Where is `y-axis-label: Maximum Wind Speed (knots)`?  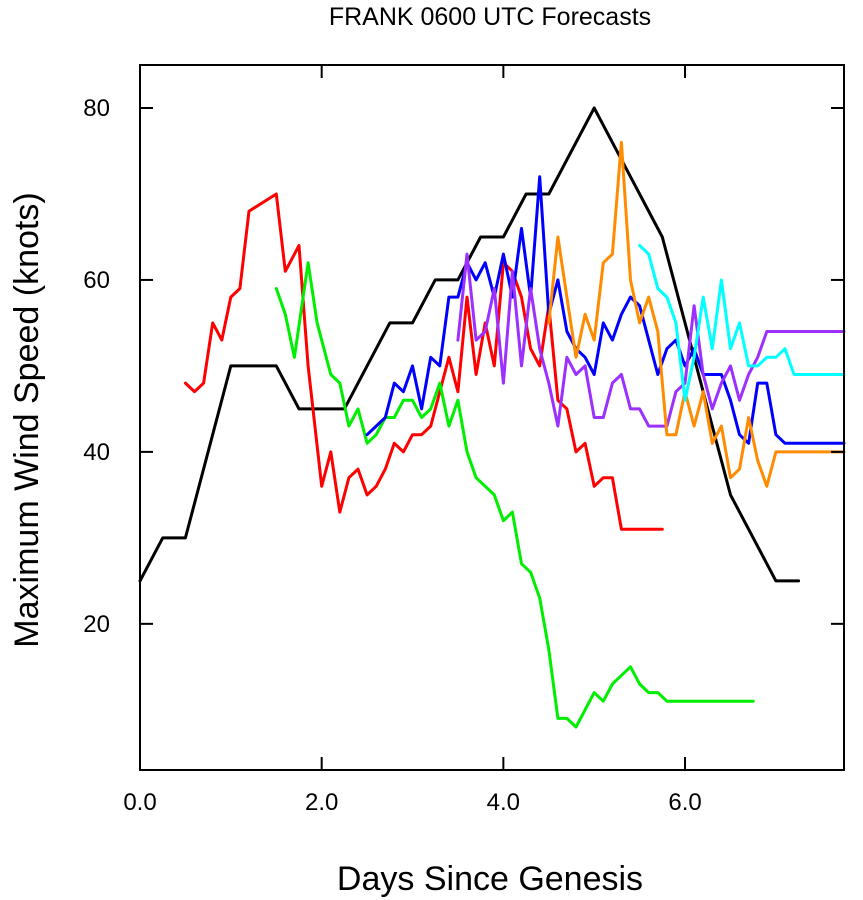
y-axis-label: Maximum Wind Speed (knots) is located at coordinates (27, 419).